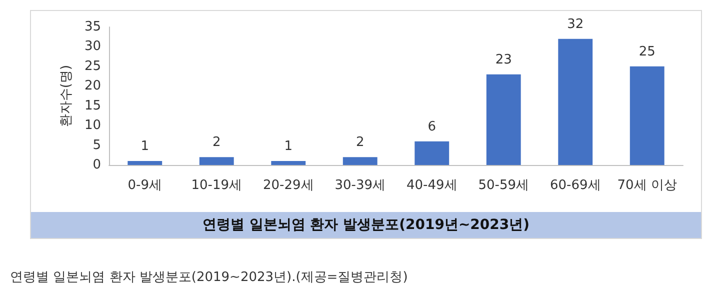 The image size is (720, 295). Describe the element at coordinates (432, 126) in the screenshot. I see `data-label: 6` at that location.